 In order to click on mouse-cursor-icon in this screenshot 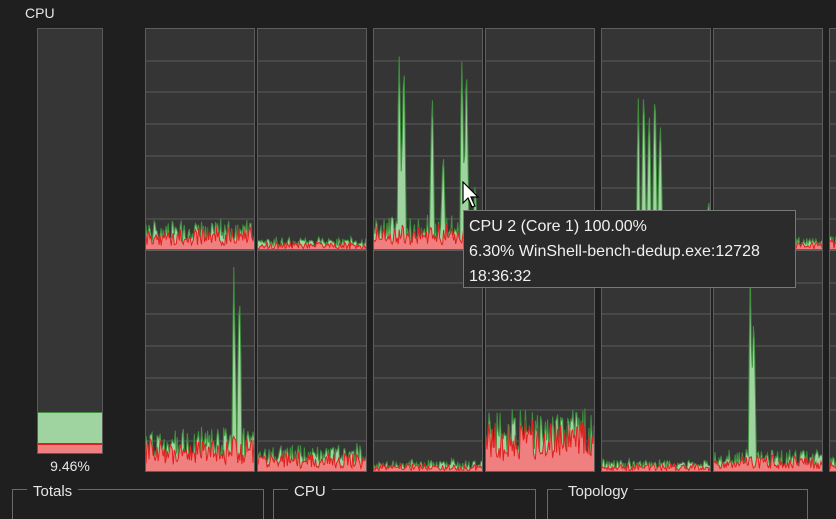, I will do `click(471, 194)`.